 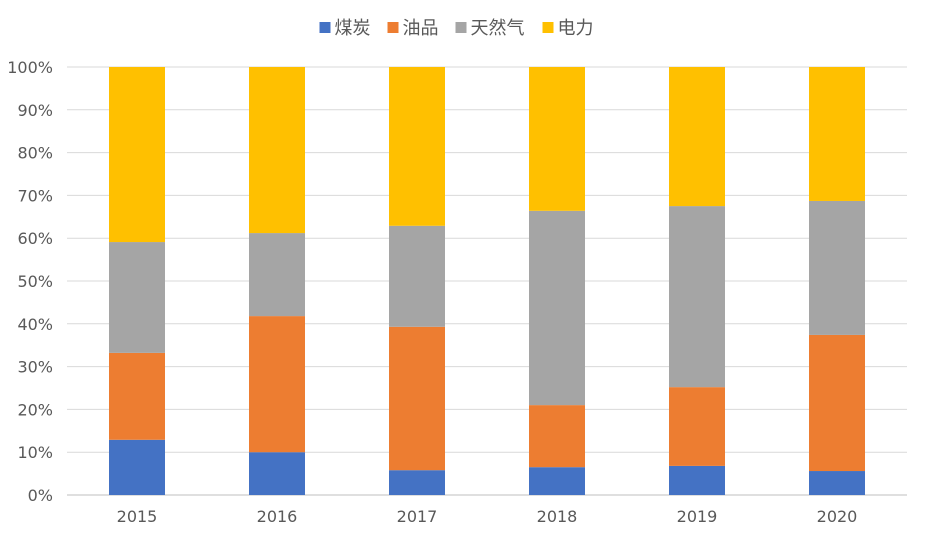 I want to click on legend-label: 天然气, so click(x=498, y=28).